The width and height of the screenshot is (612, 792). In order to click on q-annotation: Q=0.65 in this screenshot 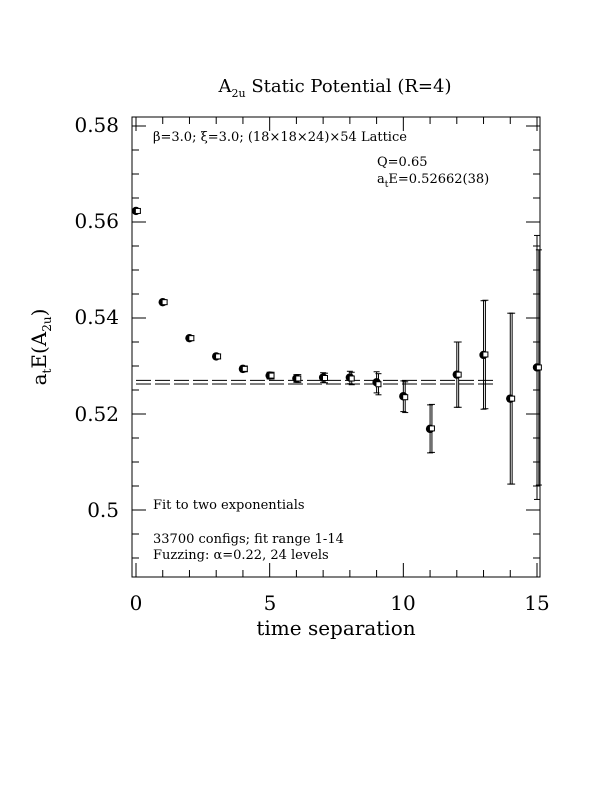, I will do `click(402, 162)`.